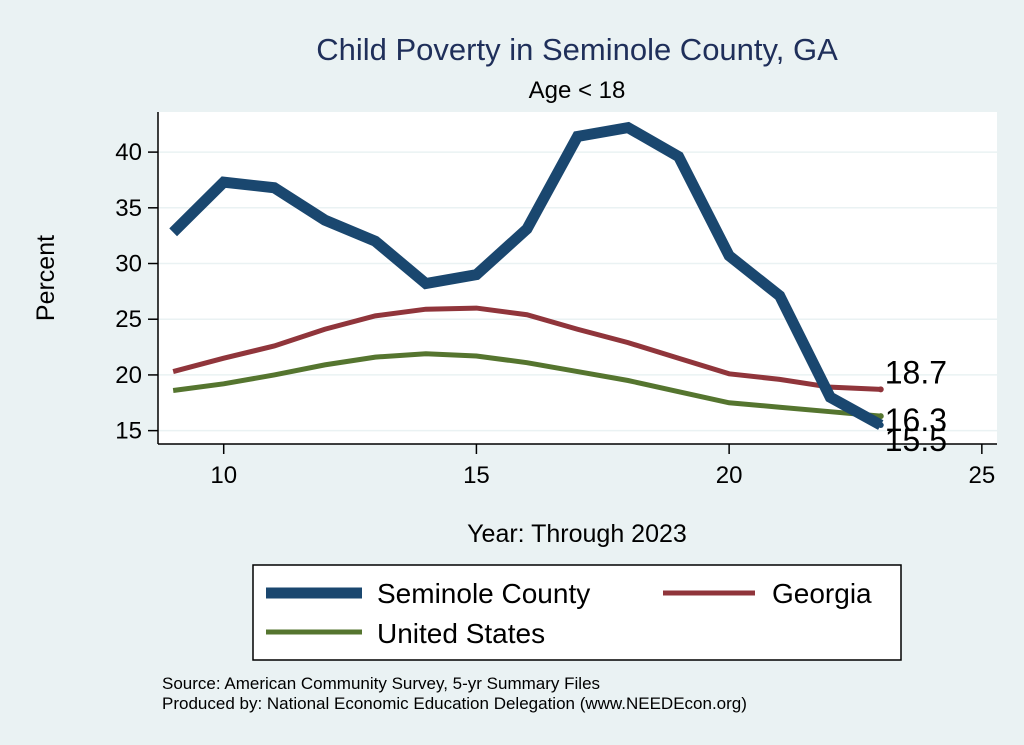  I want to click on legend-box, so click(577, 612).